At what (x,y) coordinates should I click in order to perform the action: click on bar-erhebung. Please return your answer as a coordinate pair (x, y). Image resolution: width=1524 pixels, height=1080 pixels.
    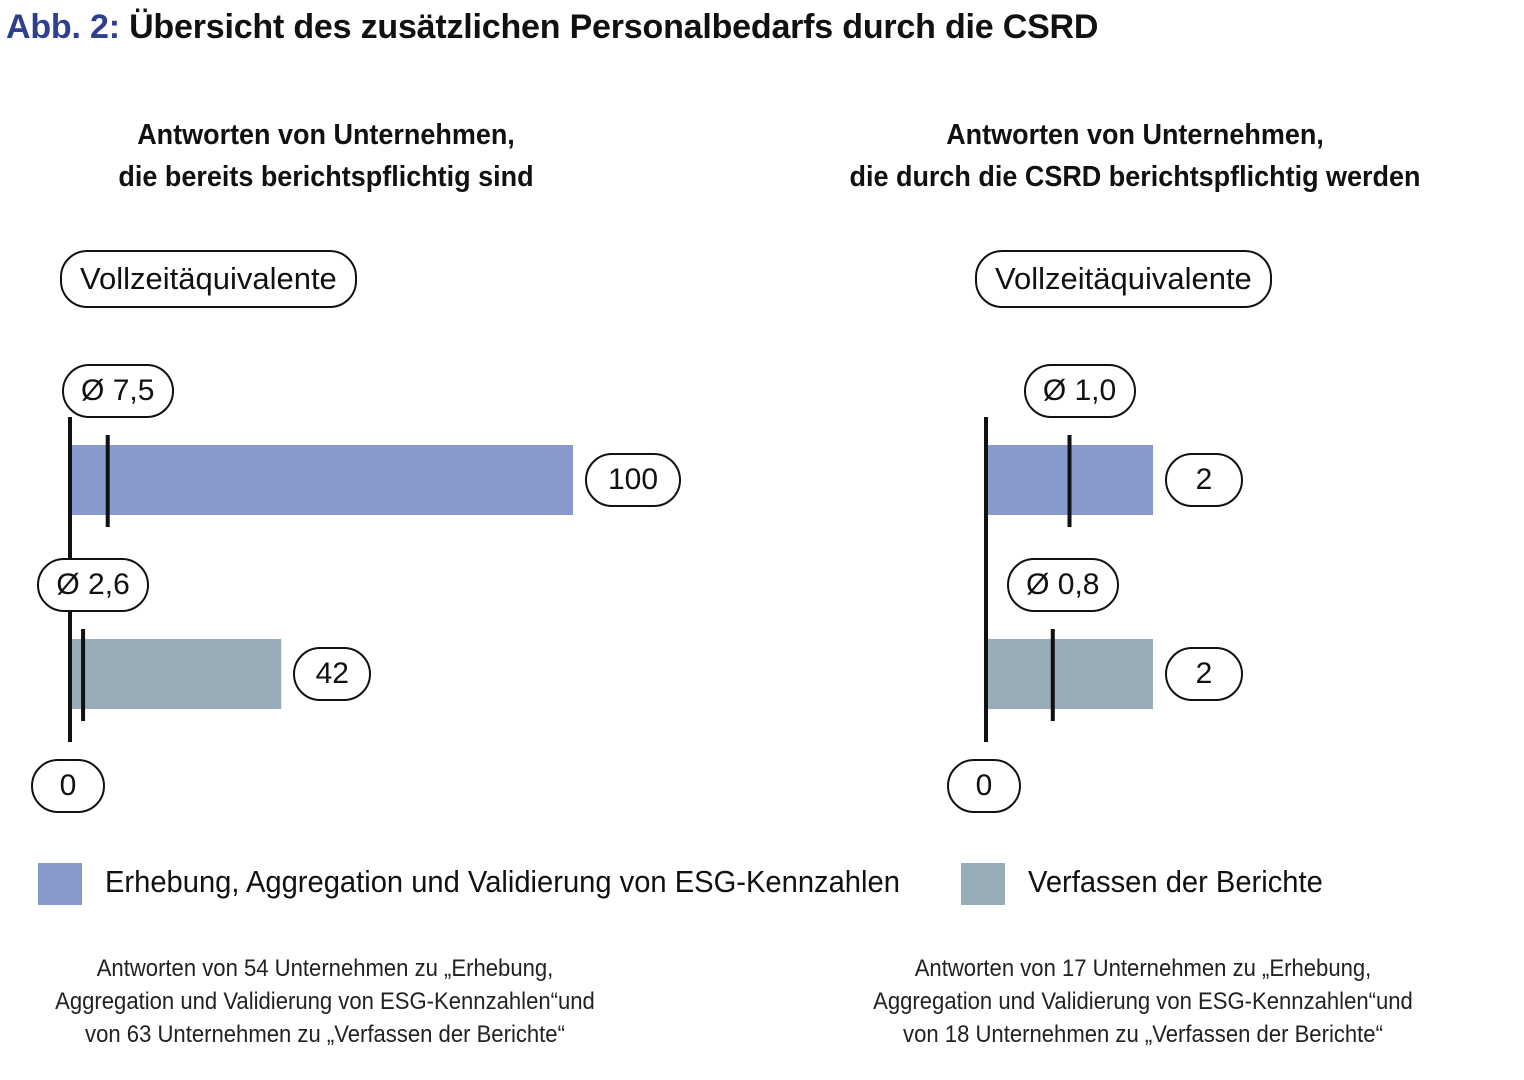
    Looking at the image, I should click on (321, 480).